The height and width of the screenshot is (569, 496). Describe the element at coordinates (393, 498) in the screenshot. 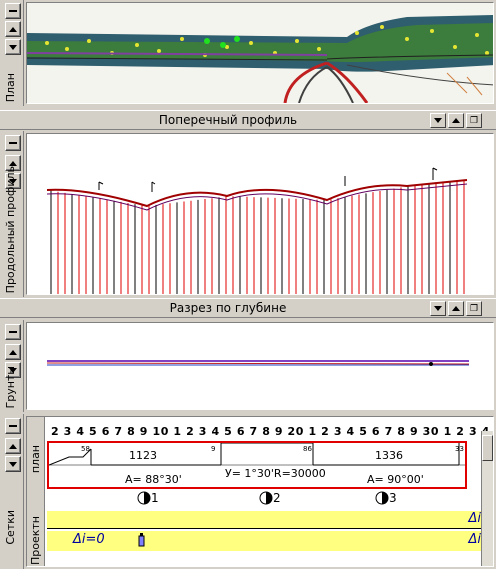

I see `marker-label: 3` at that location.